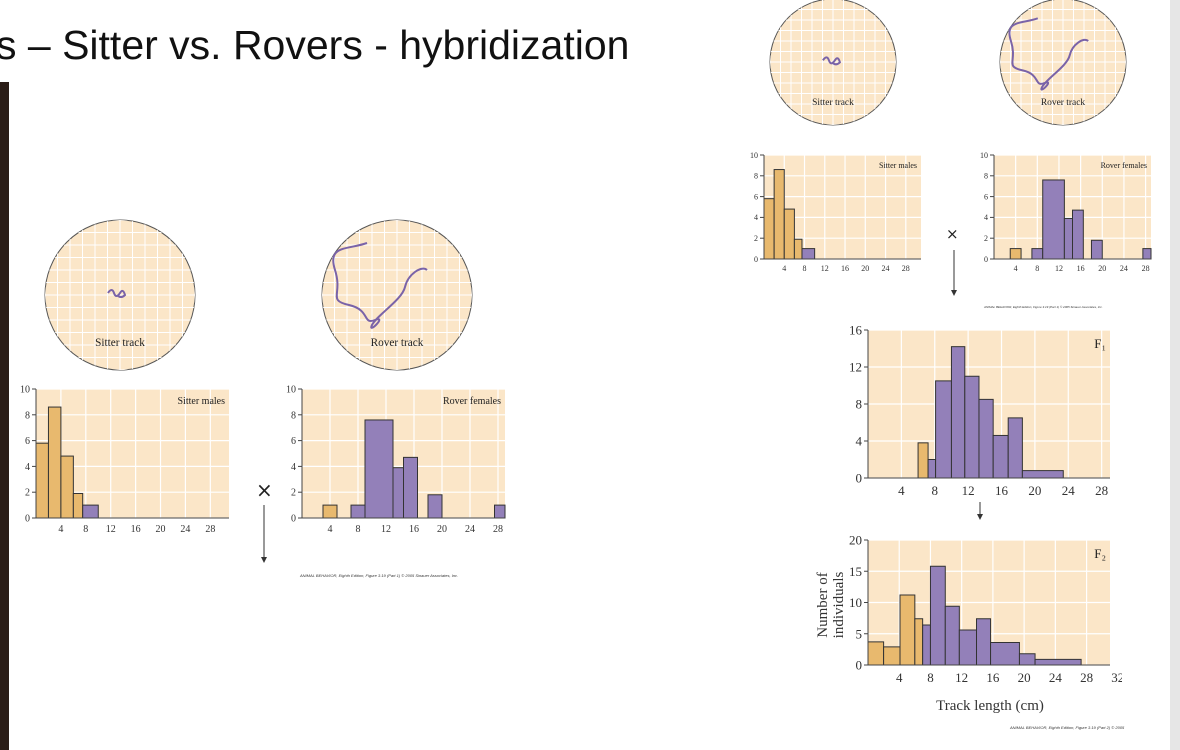  What do you see at coordinates (859, 633) in the screenshot?
I see `y-tick-label: 5` at bounding box center [859, 633].